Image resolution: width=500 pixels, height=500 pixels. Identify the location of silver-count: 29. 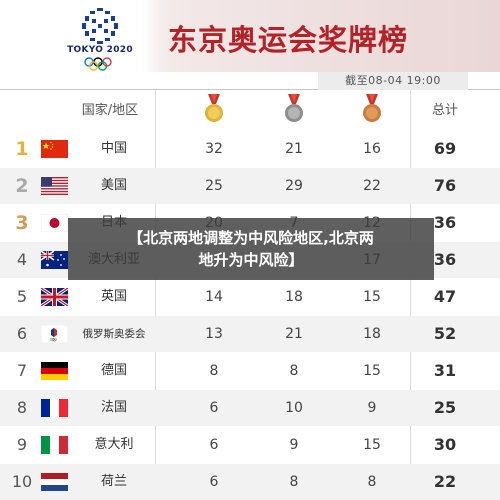
(294, 186).